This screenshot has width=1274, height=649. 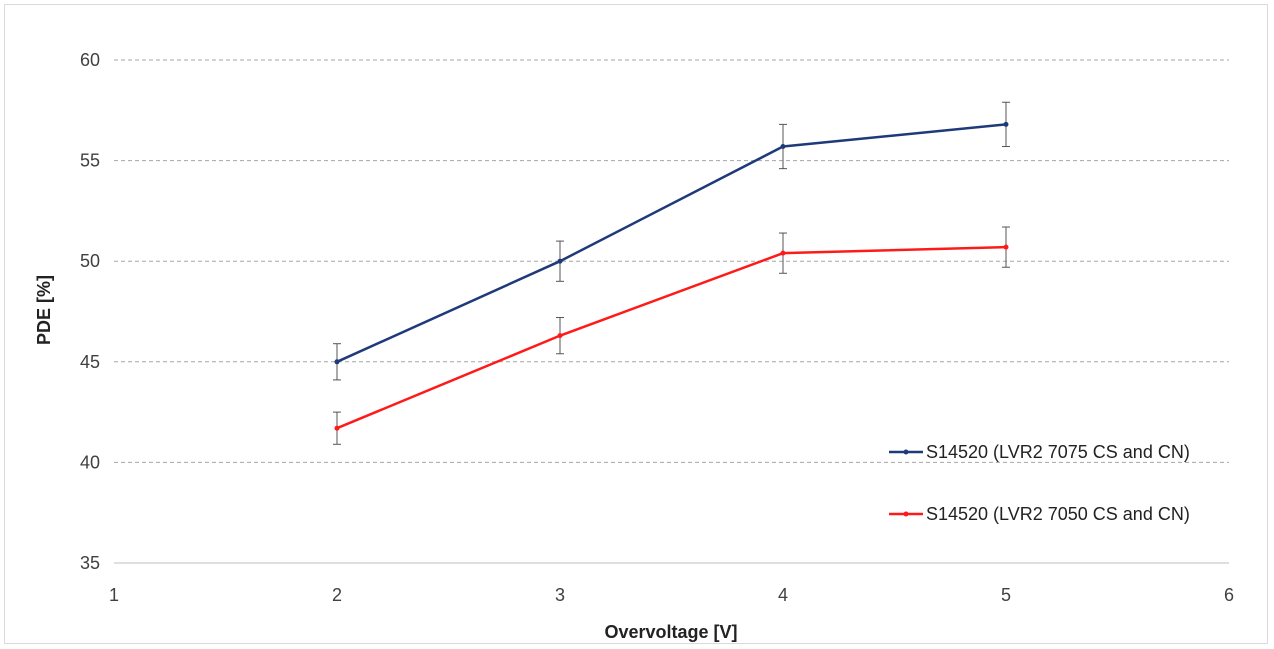 I want to click on y-tick-label-35: 35, so click(x=90, y=563).